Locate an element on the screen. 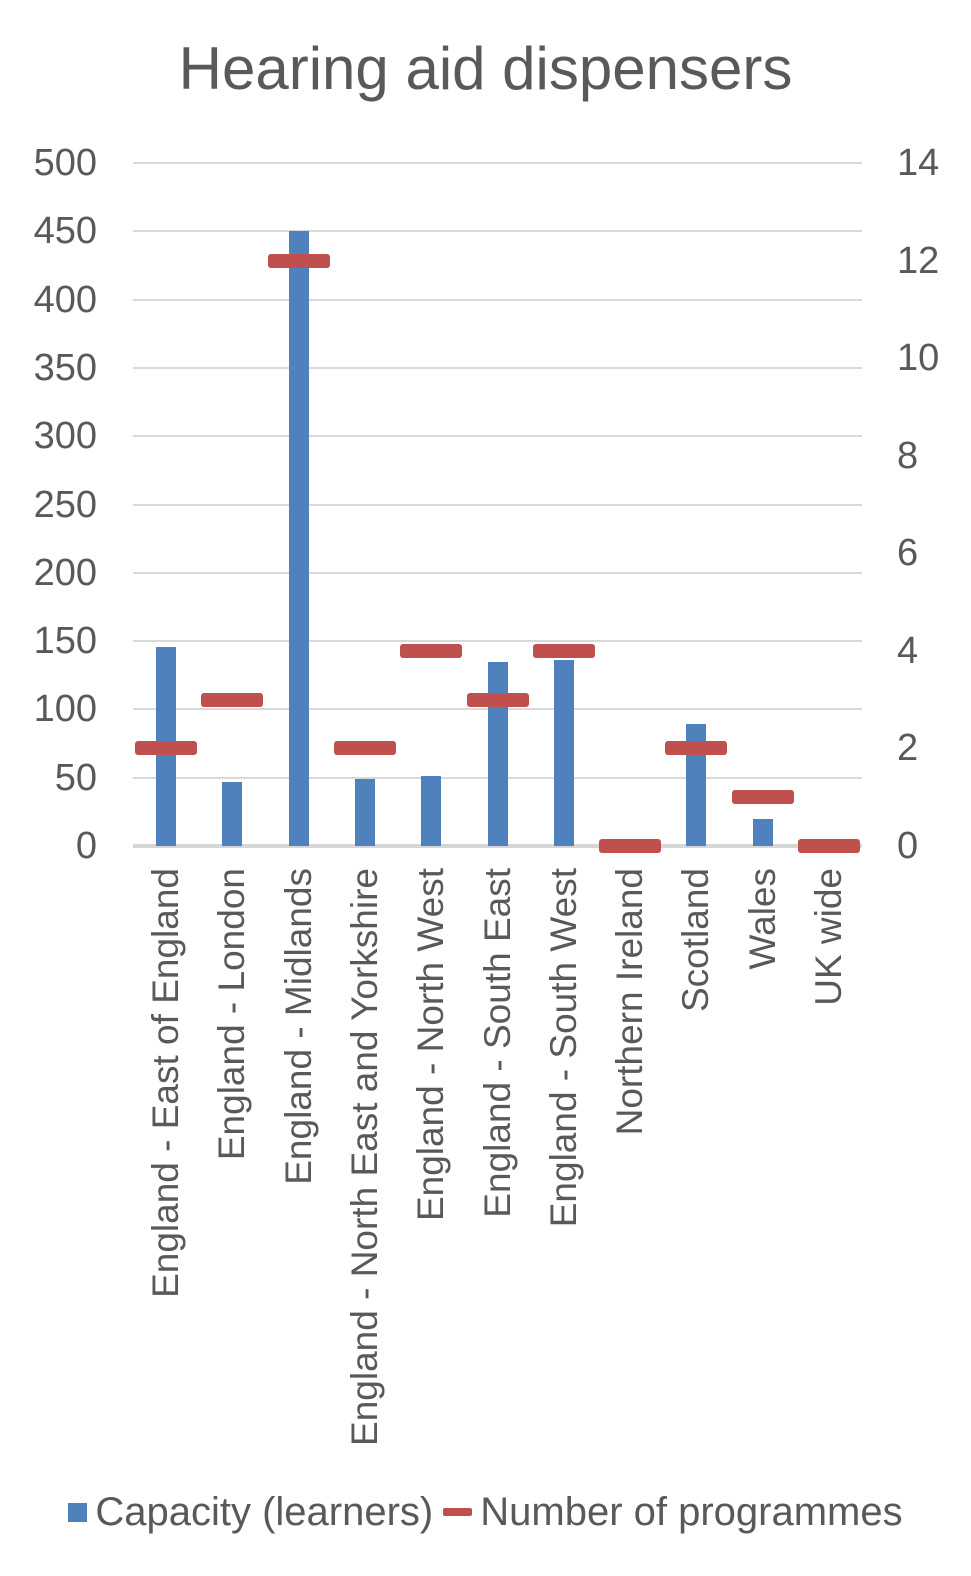 The image size is (971, 1576). left-axis-tick-label: 50 is located at coordinates (75, 777).